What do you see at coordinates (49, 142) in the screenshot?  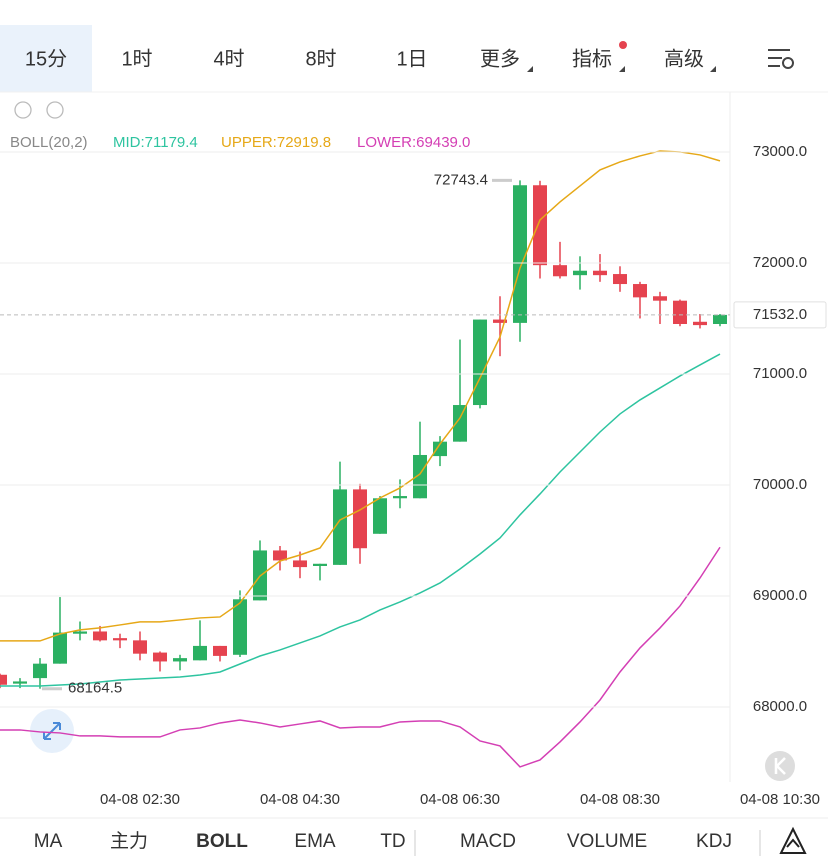 I see `indicator-label: BOLL(20,2)` at bounding box center [49, 142].